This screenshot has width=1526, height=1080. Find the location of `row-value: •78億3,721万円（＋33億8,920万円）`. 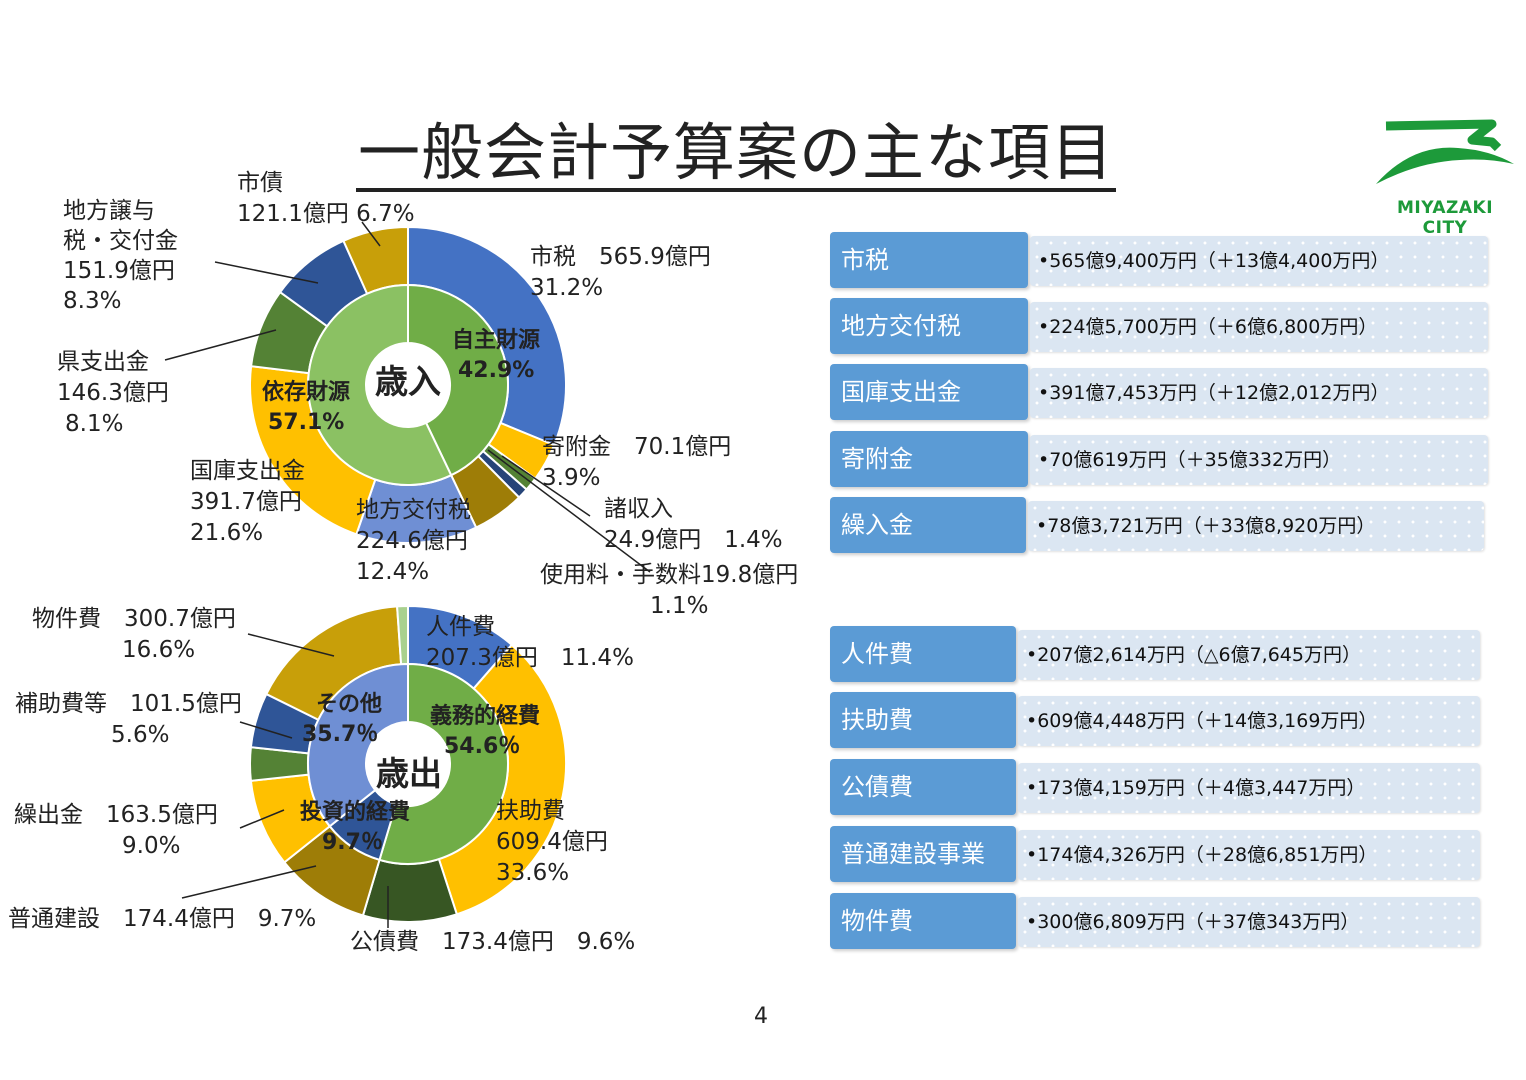

row-value: •78億3,721万円（＋33億8,920万円） is located at coordinates (1256, 526).